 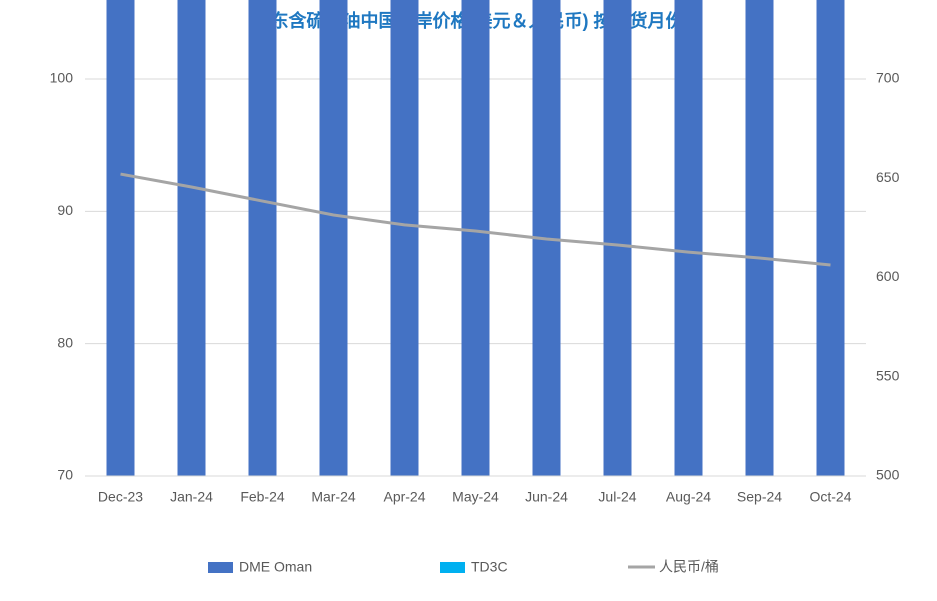 I want to click on y-tick-label: 70, so click(x=65, y=475).